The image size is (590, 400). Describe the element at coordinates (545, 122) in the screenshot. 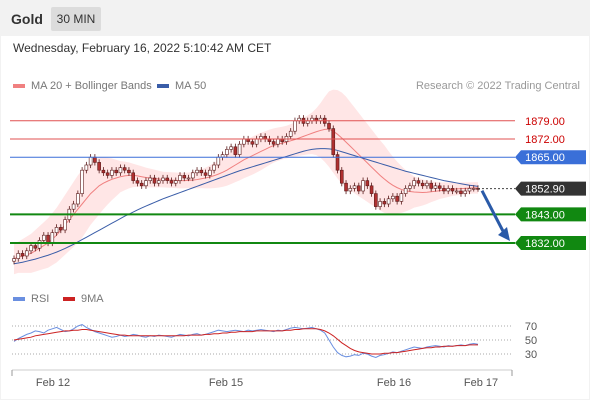

I see `level-label: 1879.00` at that location.